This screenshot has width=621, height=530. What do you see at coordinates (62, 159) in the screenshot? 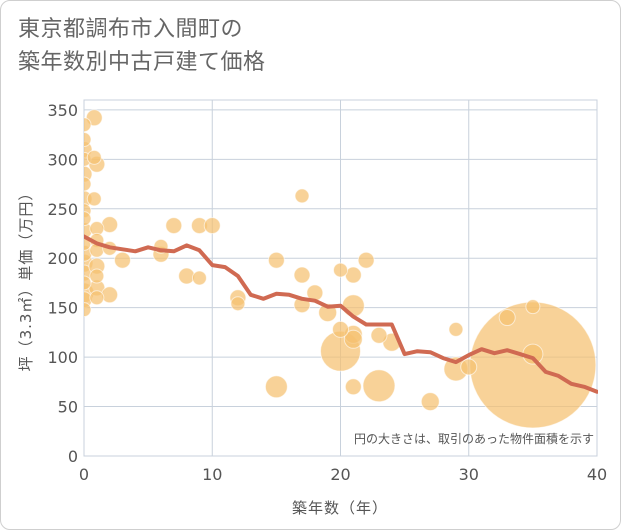
I see `y-tick-label: 300` at bounding box center [62, 159].